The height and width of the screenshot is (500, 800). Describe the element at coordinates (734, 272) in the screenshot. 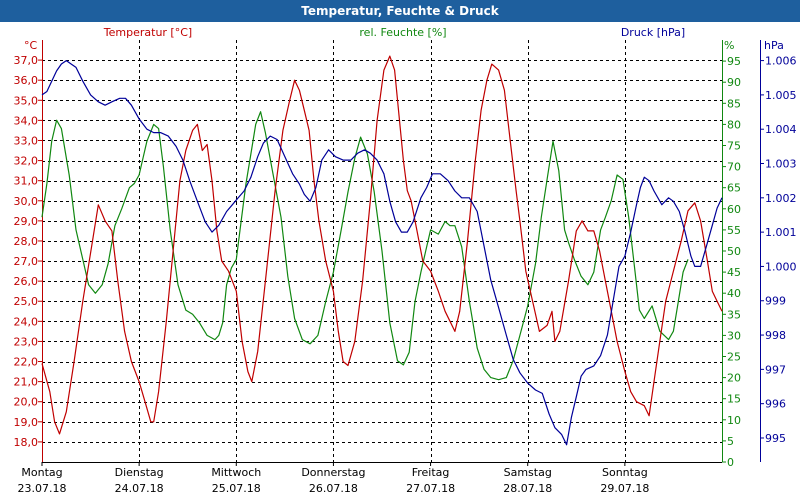

I see `humidity-tick-label: 45` at that location.